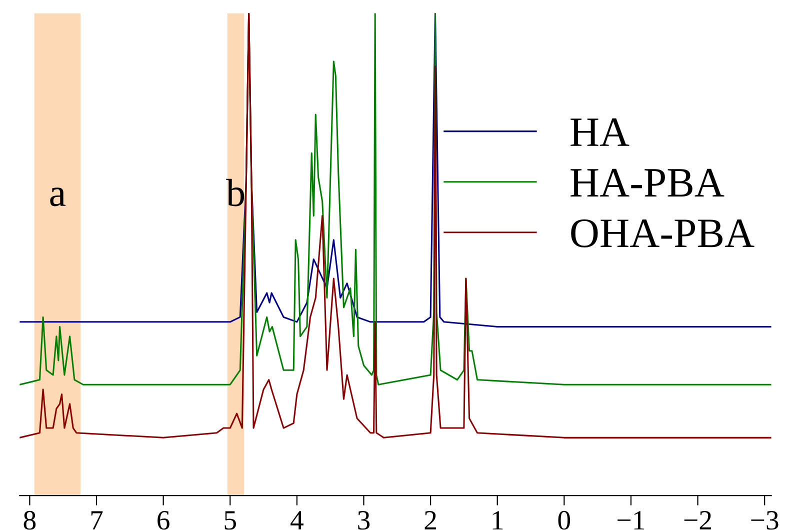  What do you see at coordinates (647, 182) in the screenshot?
I see `legend-label: HA-PBA` at bounding box center [647, 182].